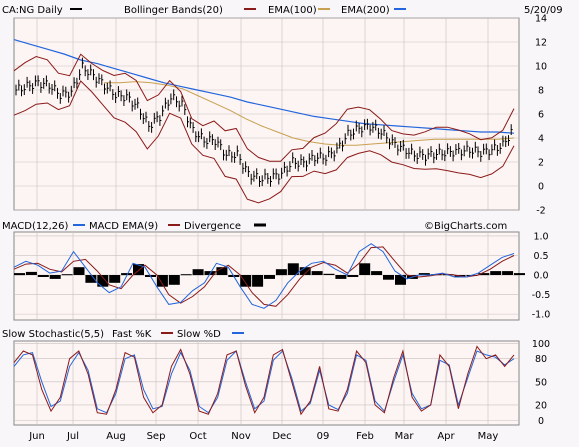  I want to click on stoch-header: Slow Stochastic(5,5) Fast %K Slow %D, so click(123, 334).